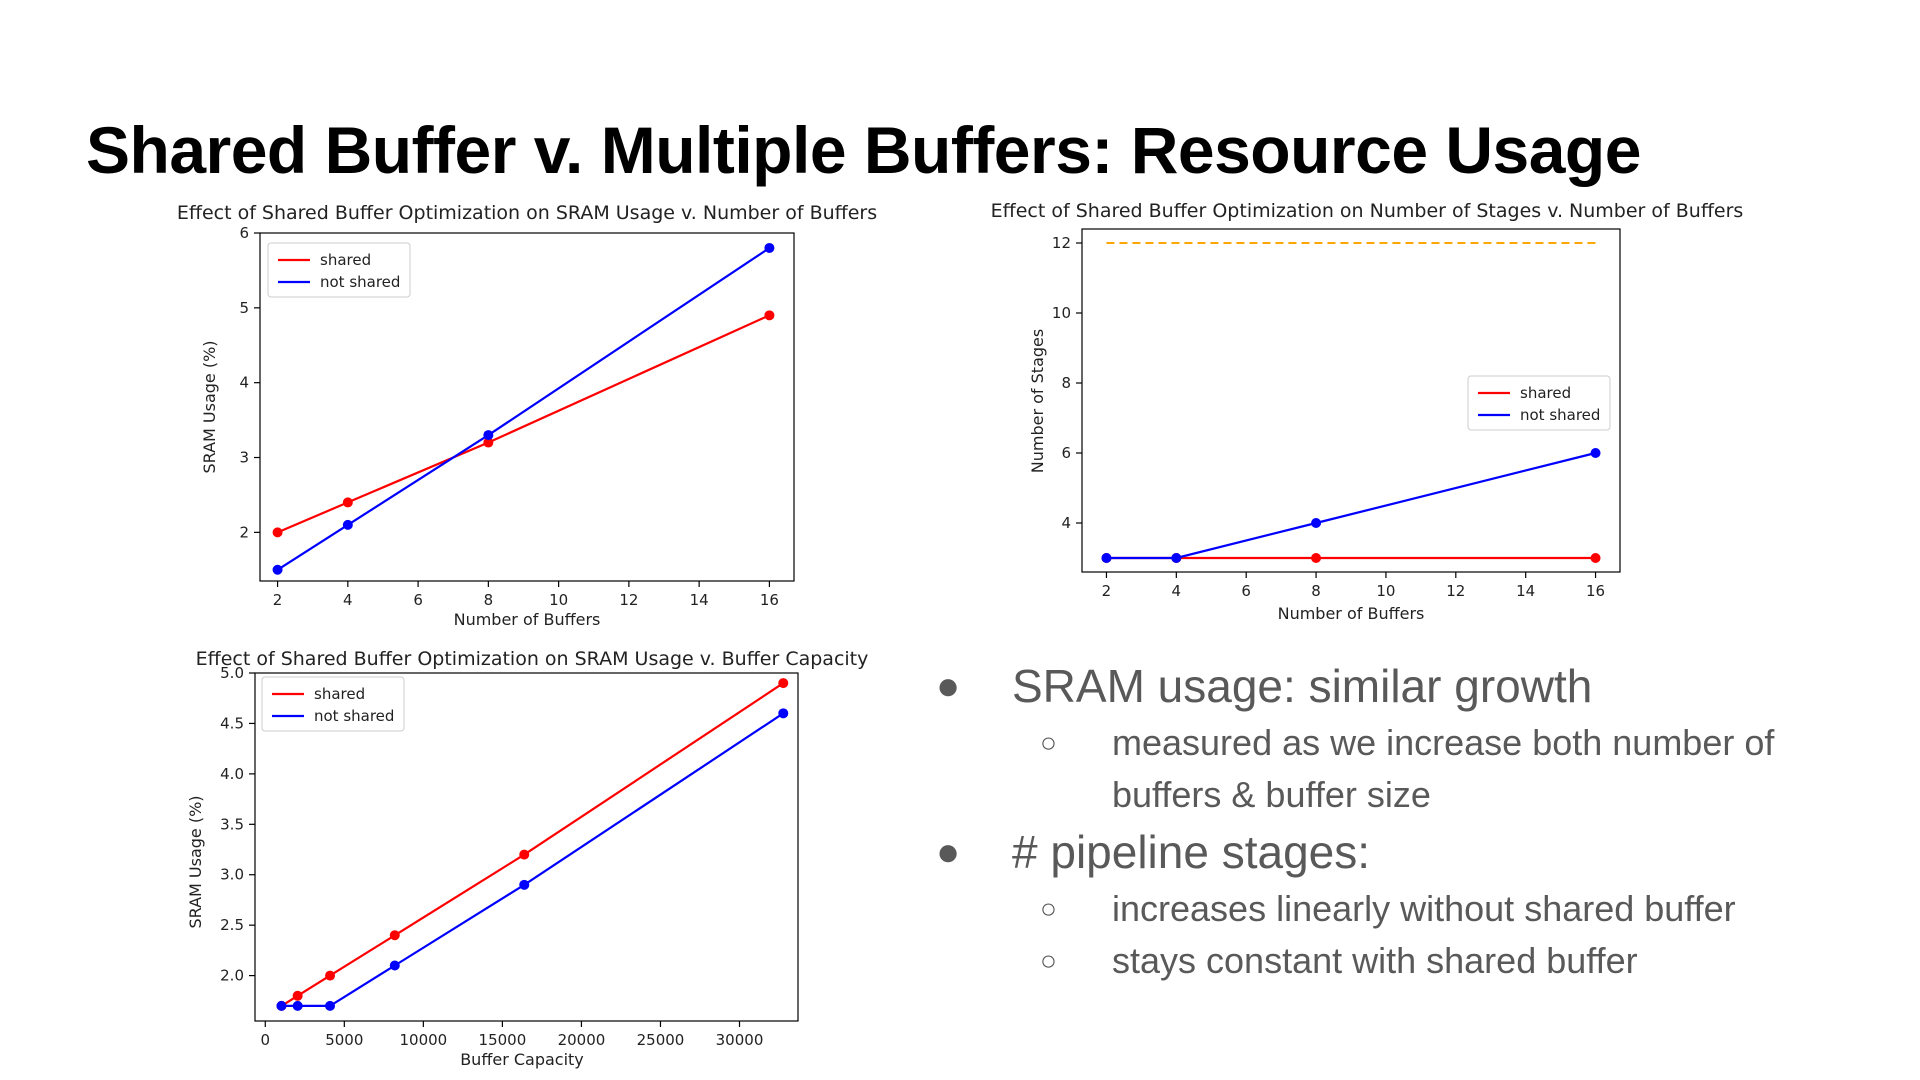 The height and width of the screenshot is (1080, 1920). I want to click on y-tick-label: 5, so click(244, 308).